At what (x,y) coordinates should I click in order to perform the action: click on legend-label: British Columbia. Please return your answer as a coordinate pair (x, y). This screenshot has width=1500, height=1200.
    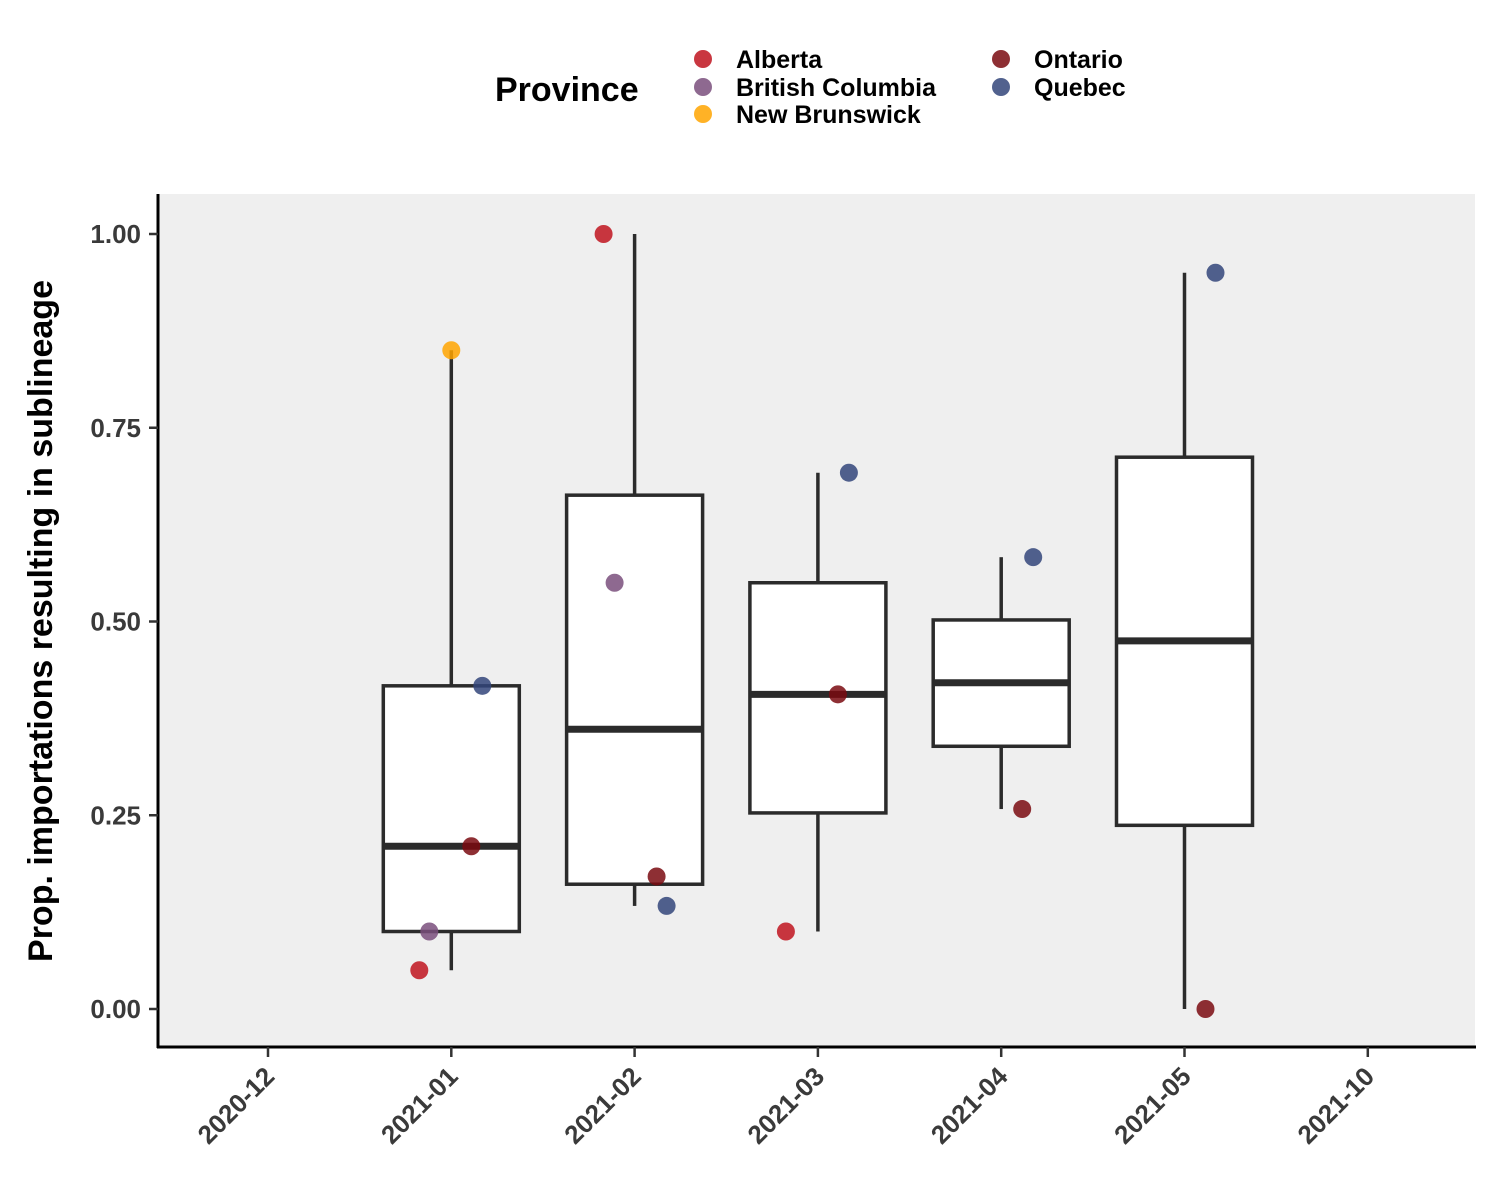
    Looking at the image, I should click on (836, 88).